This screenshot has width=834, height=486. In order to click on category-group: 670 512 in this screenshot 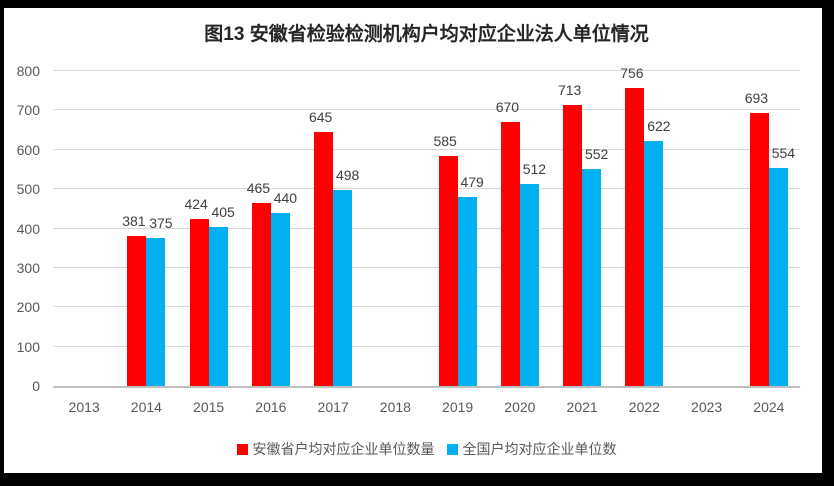, I will do `click(520, 228)`.